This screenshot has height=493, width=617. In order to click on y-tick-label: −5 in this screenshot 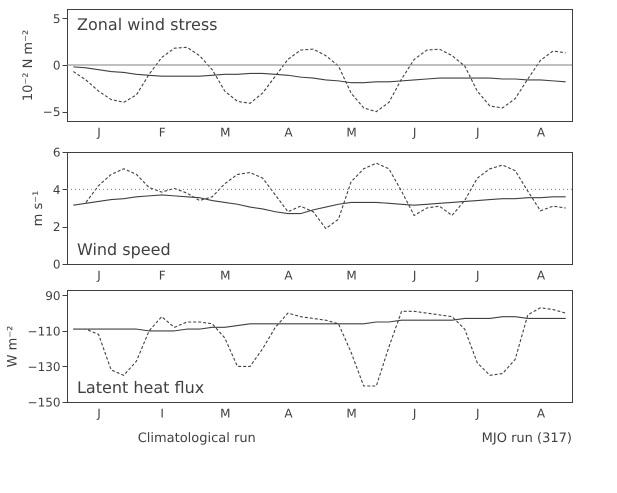, I will do `click(51, 112)`.